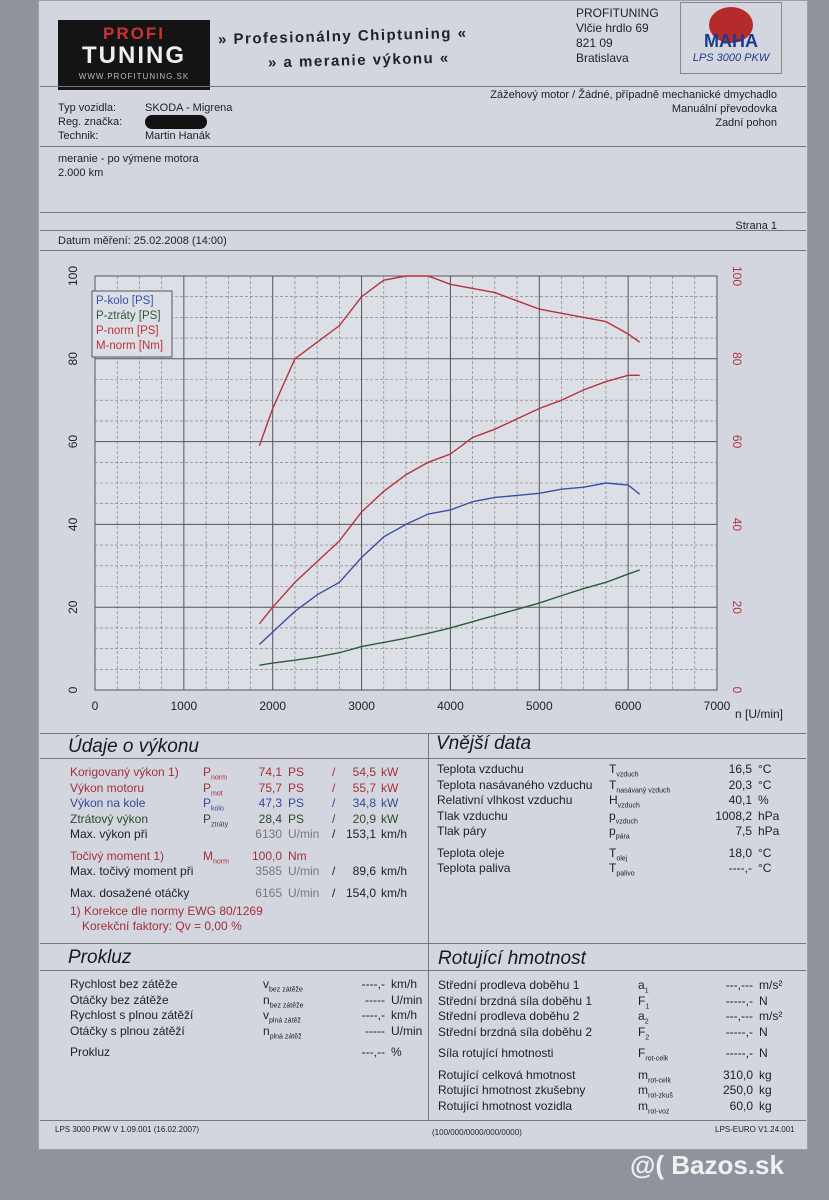 The image size is (829, 1200). I want to click on row-symbol: Pkolo, so click(213, 804).